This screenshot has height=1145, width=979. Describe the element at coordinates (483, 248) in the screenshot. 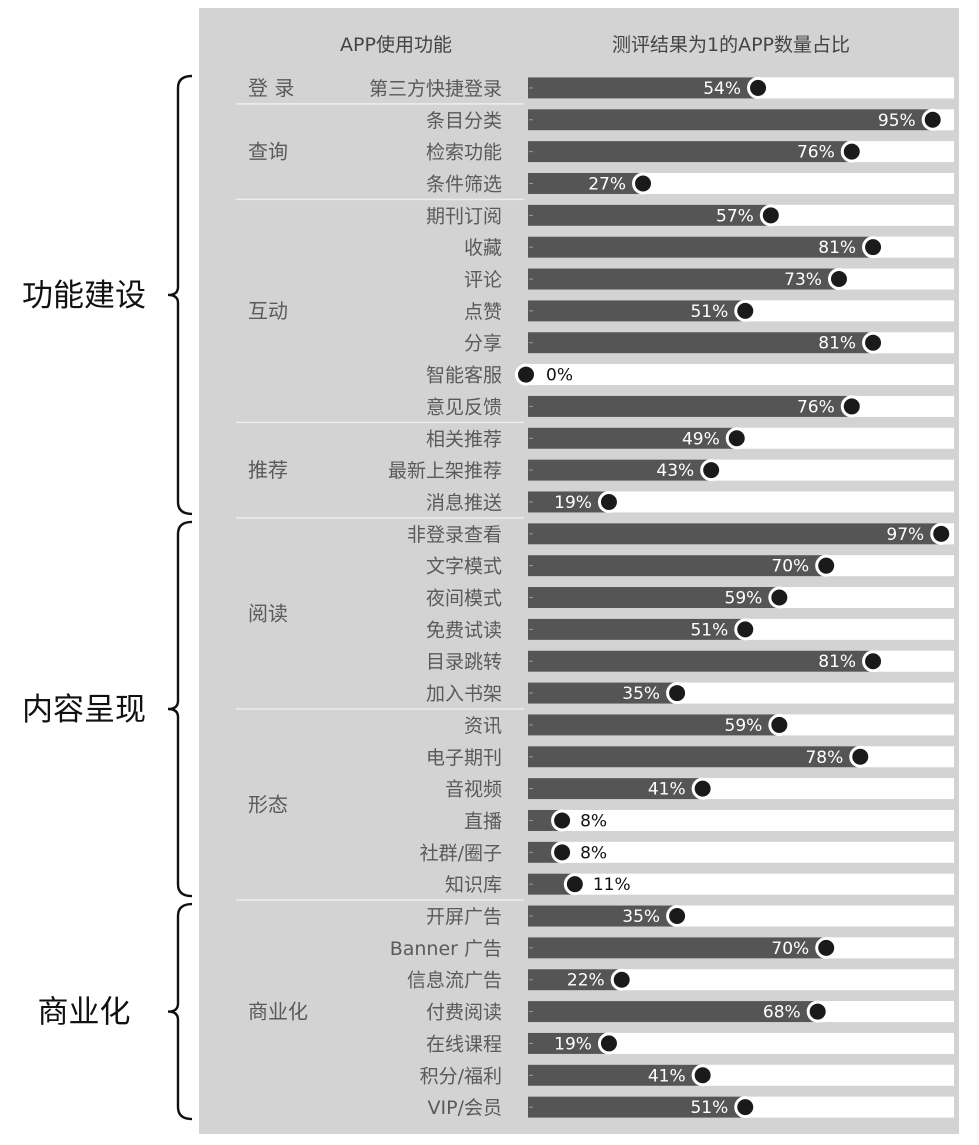

I see `feature-label: 收藏` at that location.